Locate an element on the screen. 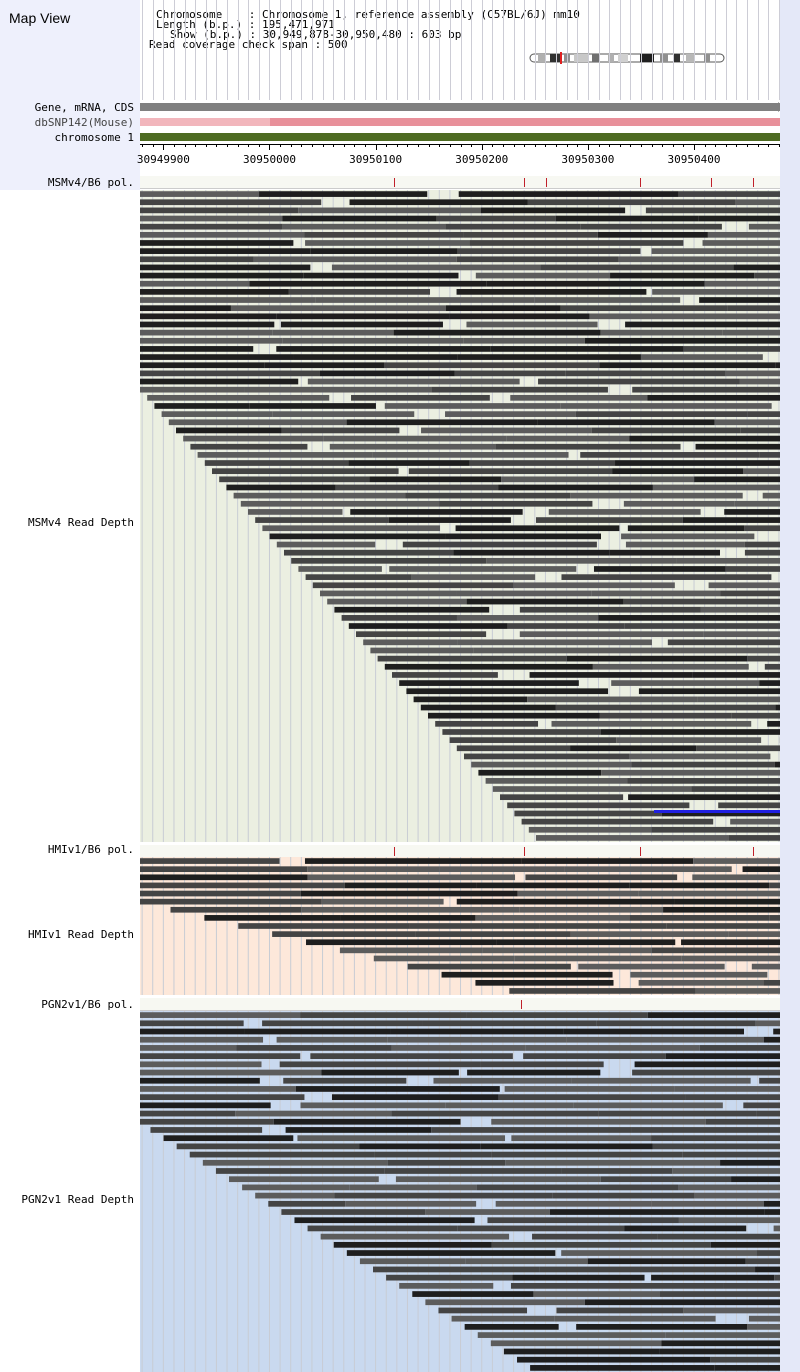  chromosome-track-label: chromosome 1 is located at coordinates (94, 137).